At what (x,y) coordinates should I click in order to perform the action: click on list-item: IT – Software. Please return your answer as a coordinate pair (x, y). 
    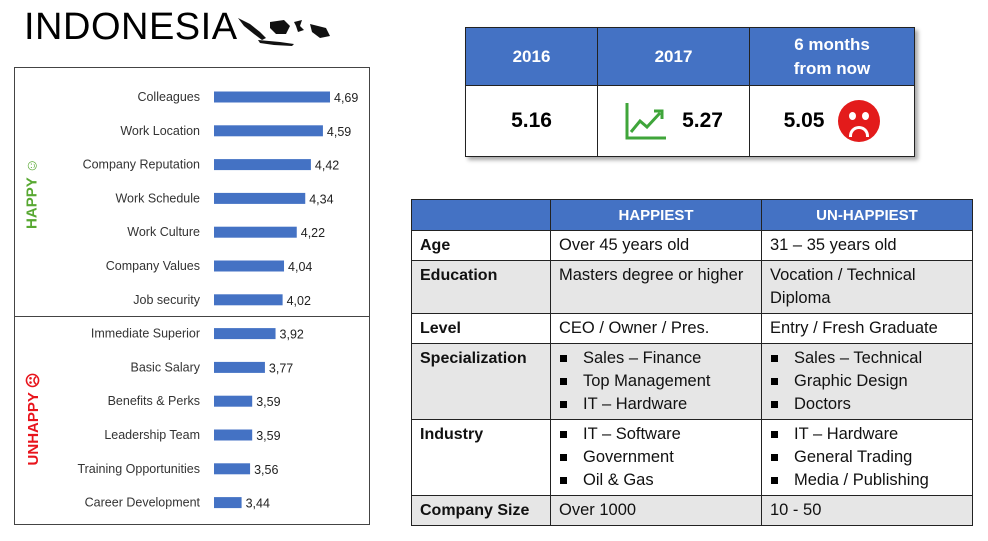
    Looking at the image, I should click on (656, 434).